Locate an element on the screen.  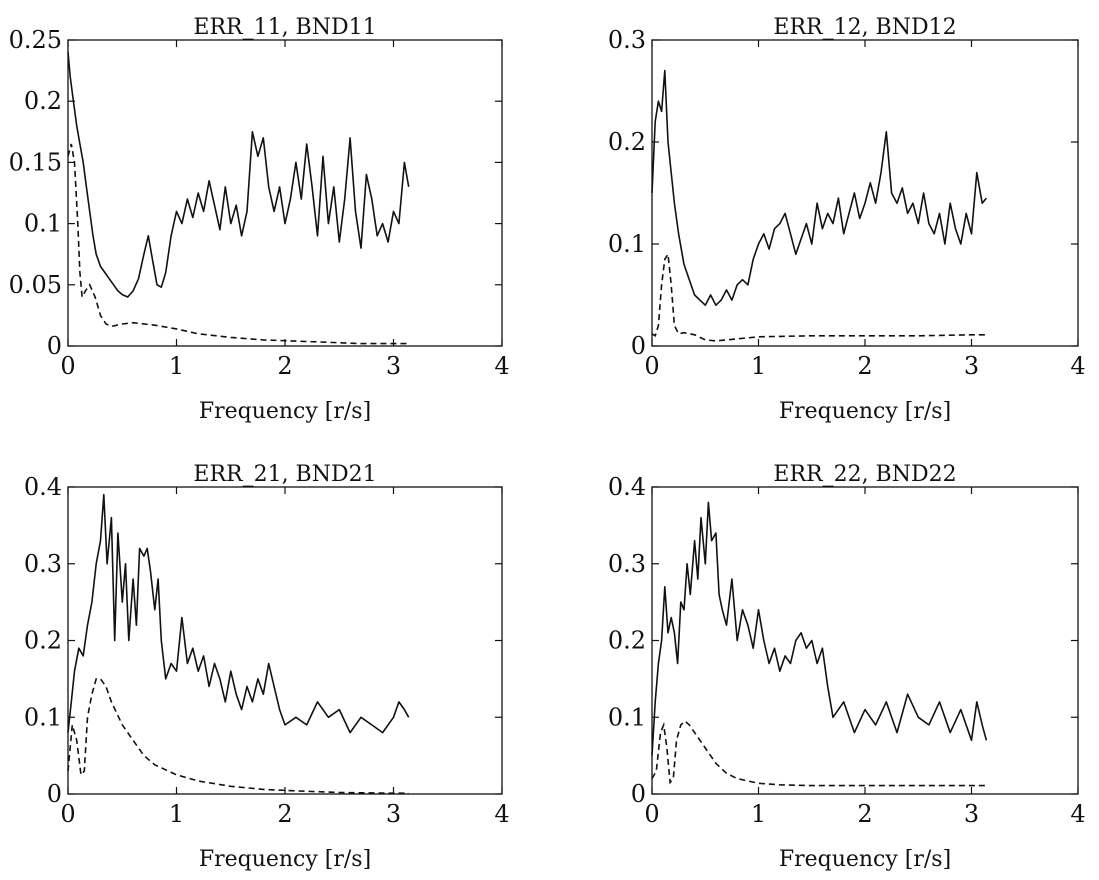
chart-title: ERR_21, BND21 is located at coordinates (284, 474).